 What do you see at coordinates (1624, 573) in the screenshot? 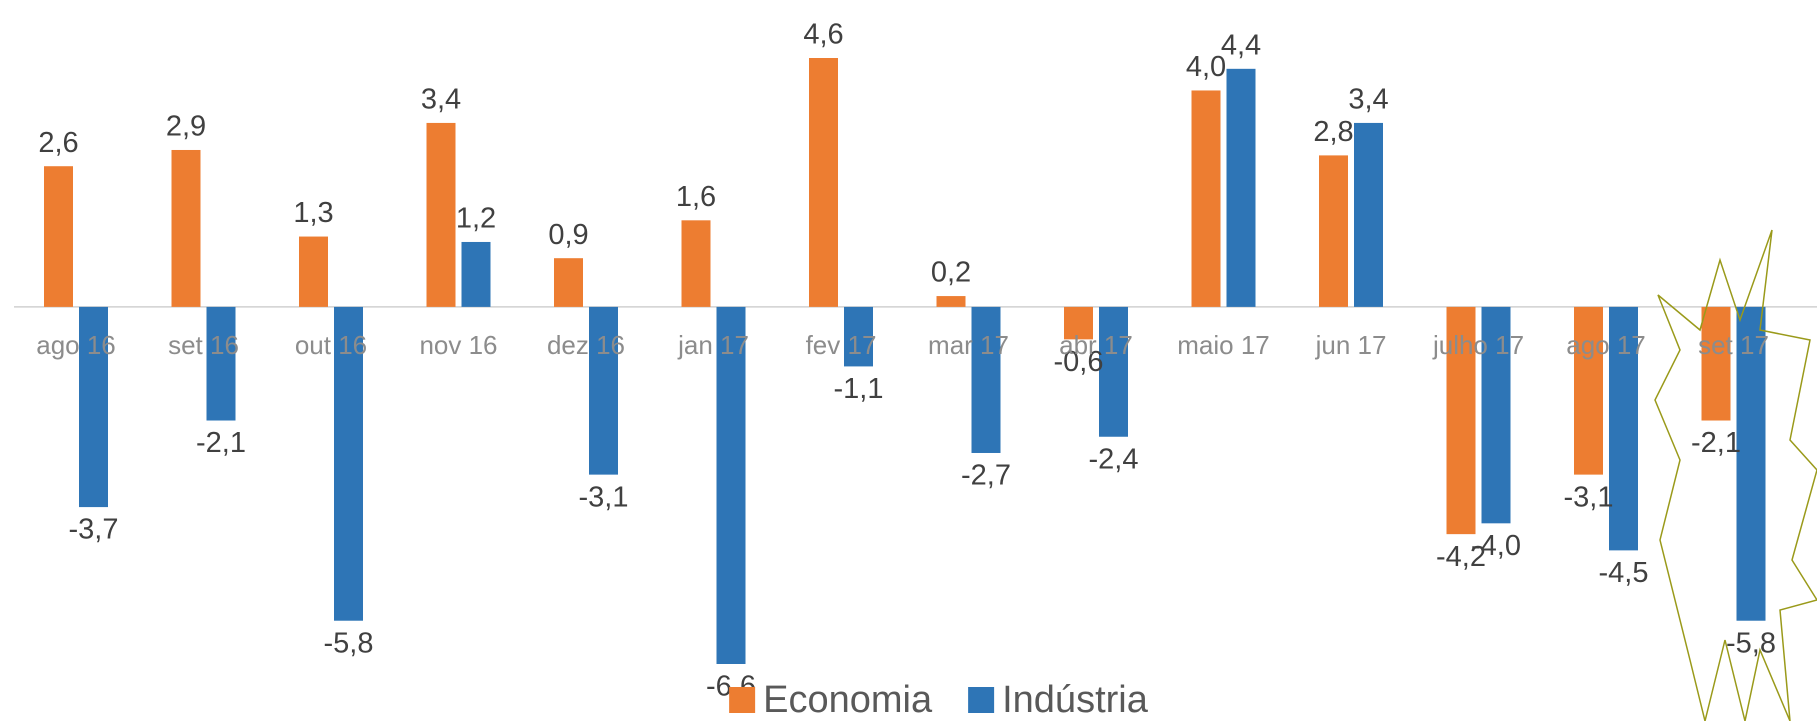
I see `data-label: -4,5` at bounding box center [1624, 573].